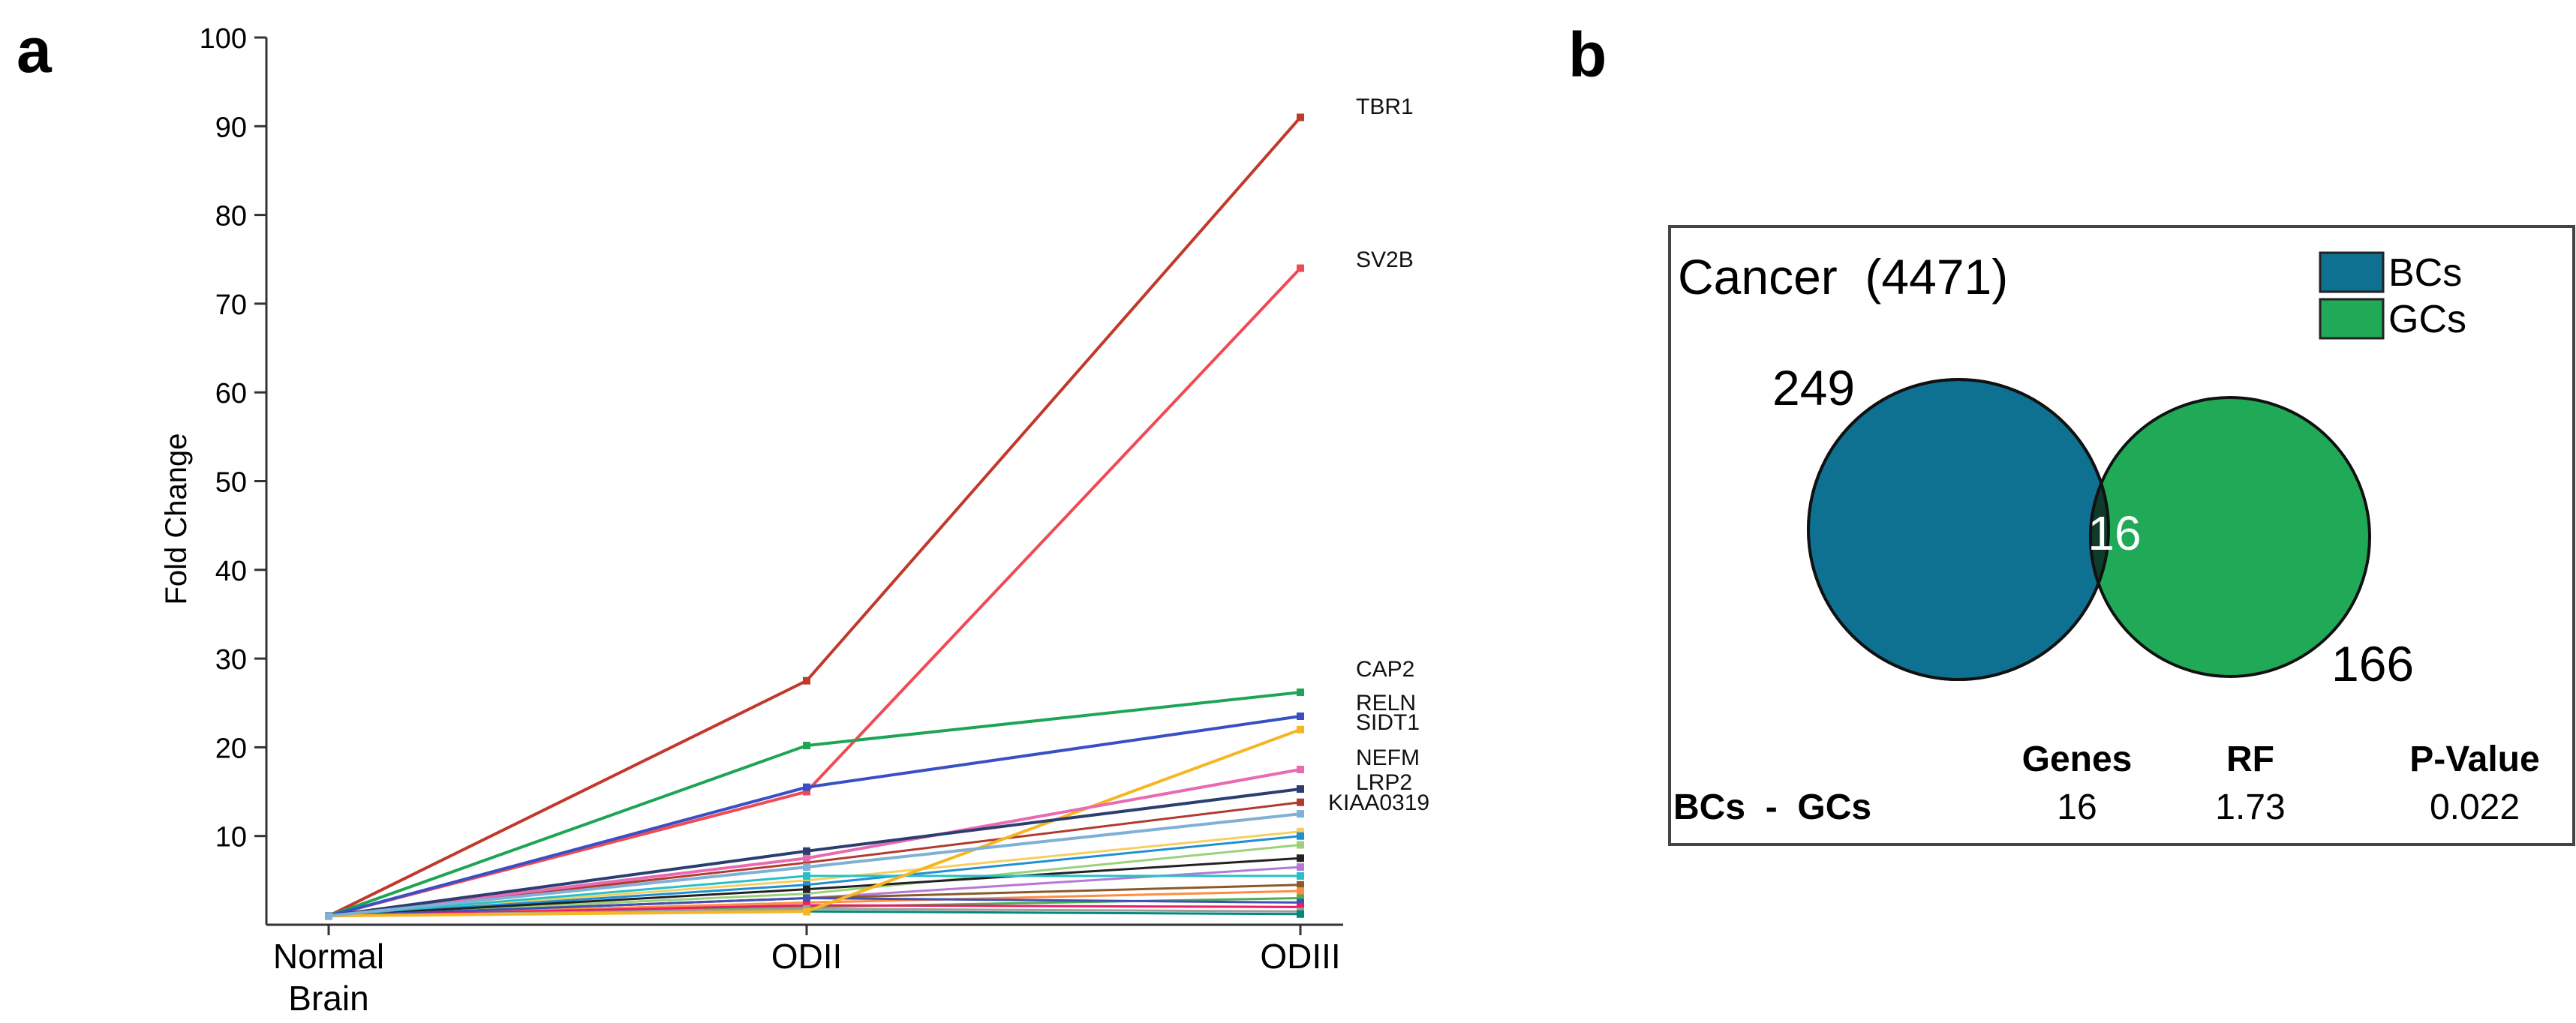 The height and width of the screenshot is (1023, 2576). I want to click on x-tick-label: Brain, so click(328, 998).